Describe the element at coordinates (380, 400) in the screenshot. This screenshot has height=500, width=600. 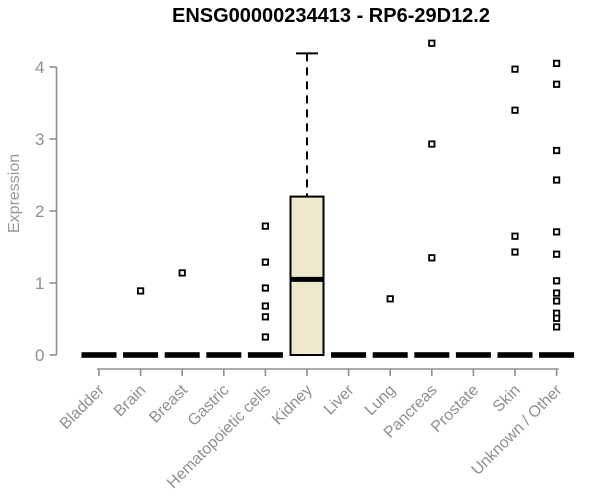
I see `x-tick-label: Lung` at that location.